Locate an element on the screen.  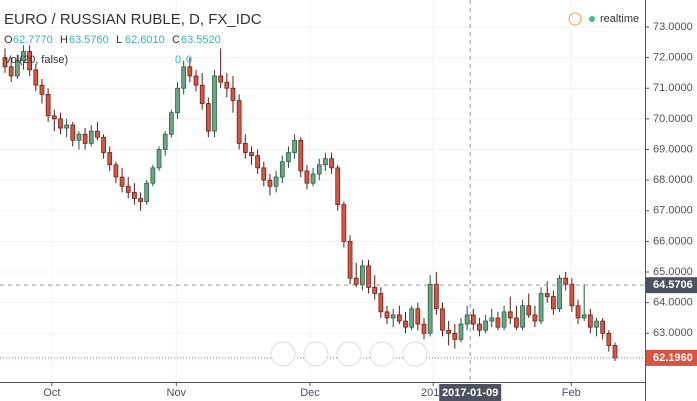
y-tick-label: 71.0000 is located at coordinates (673, 88).